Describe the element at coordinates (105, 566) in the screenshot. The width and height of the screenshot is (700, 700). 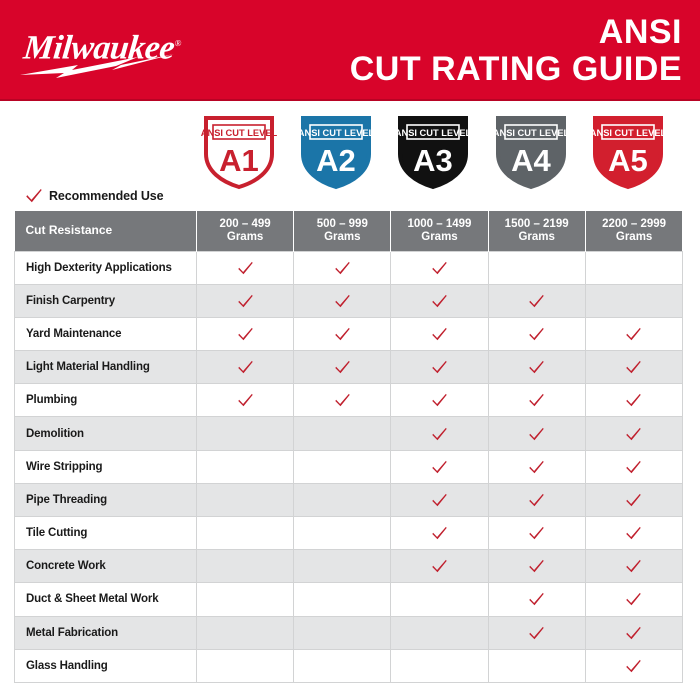
I see `row-label: Concrete Work` at that location.